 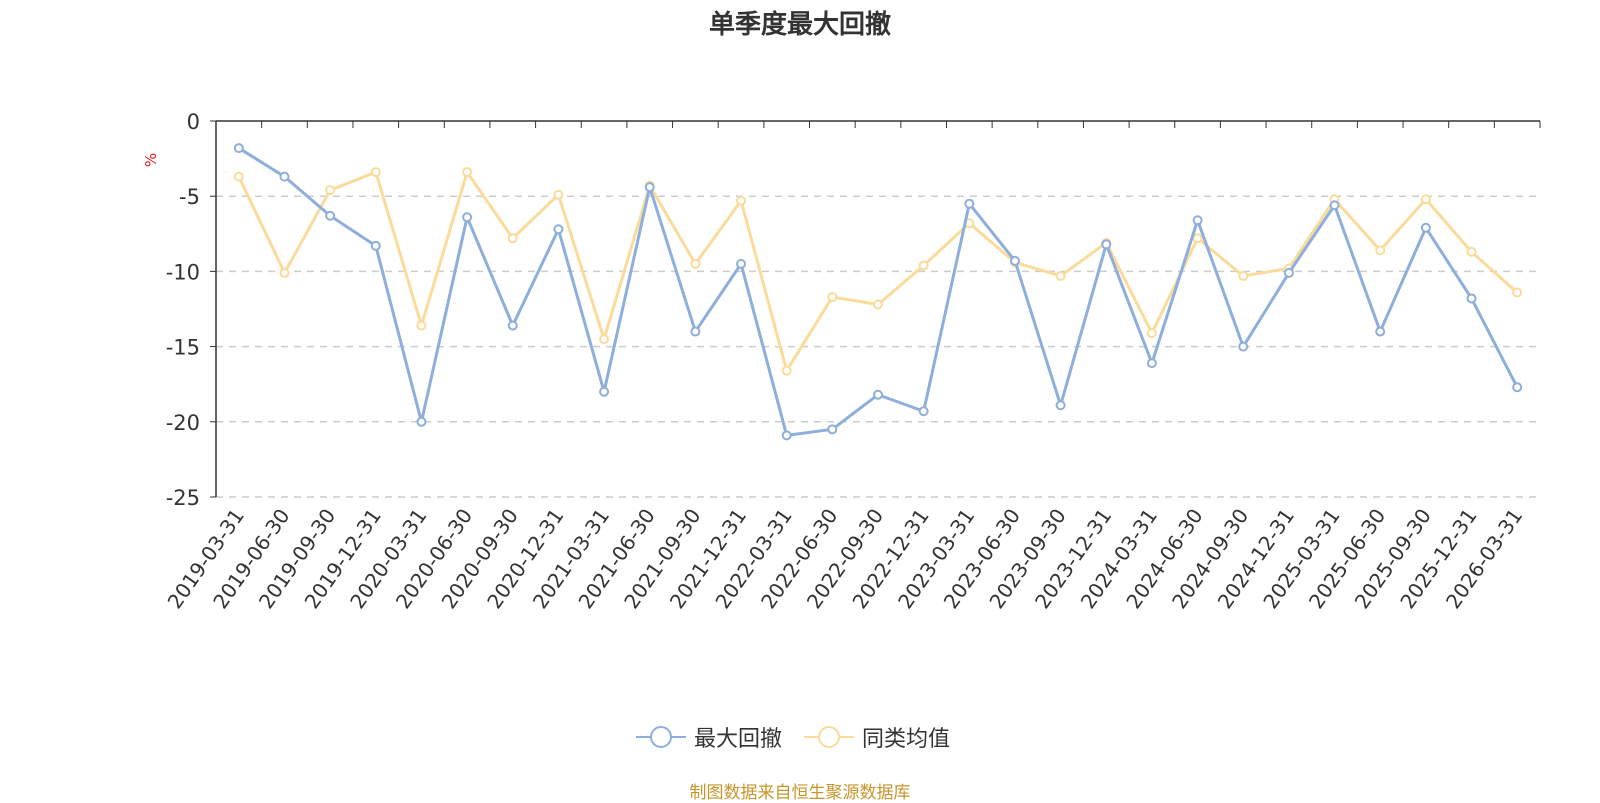 What do you see at coordinates (799, 25) in the screenshot?
I see `chart-title: 单季度最大回撤` at bounding box center [799, 25].